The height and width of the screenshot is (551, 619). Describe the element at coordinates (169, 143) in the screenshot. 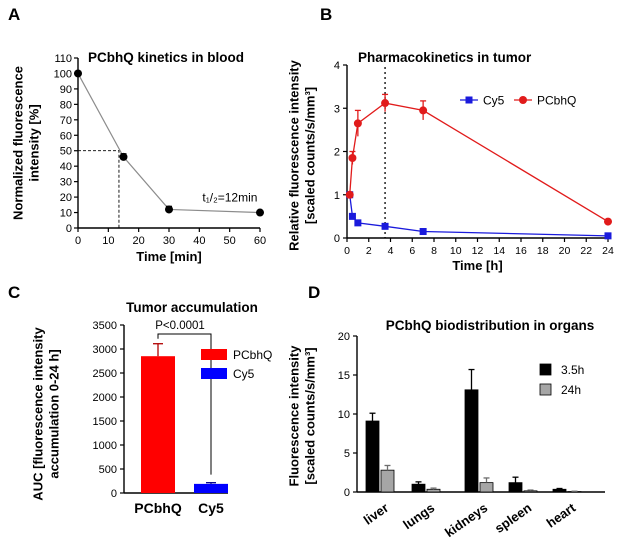

I see `series-line` at that location.